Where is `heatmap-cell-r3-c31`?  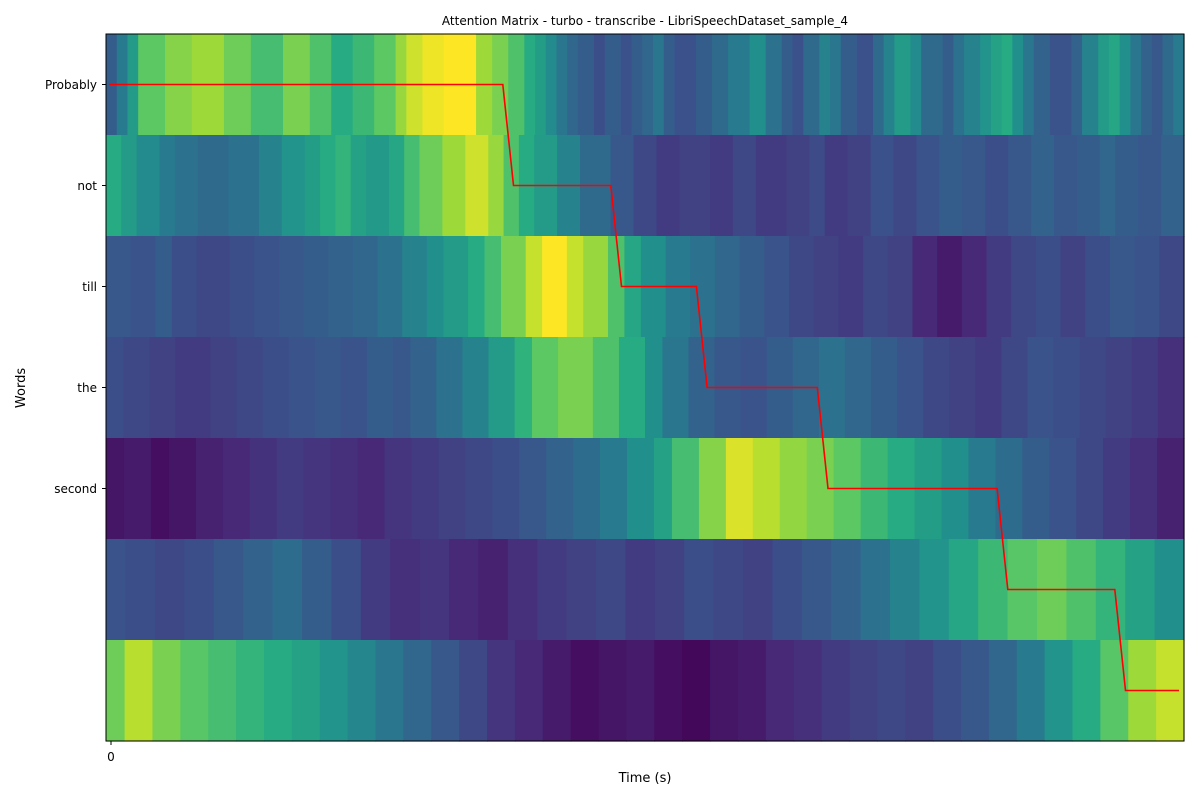
heatmap-cell-r3-c31 is located at coordinates (910, 388).